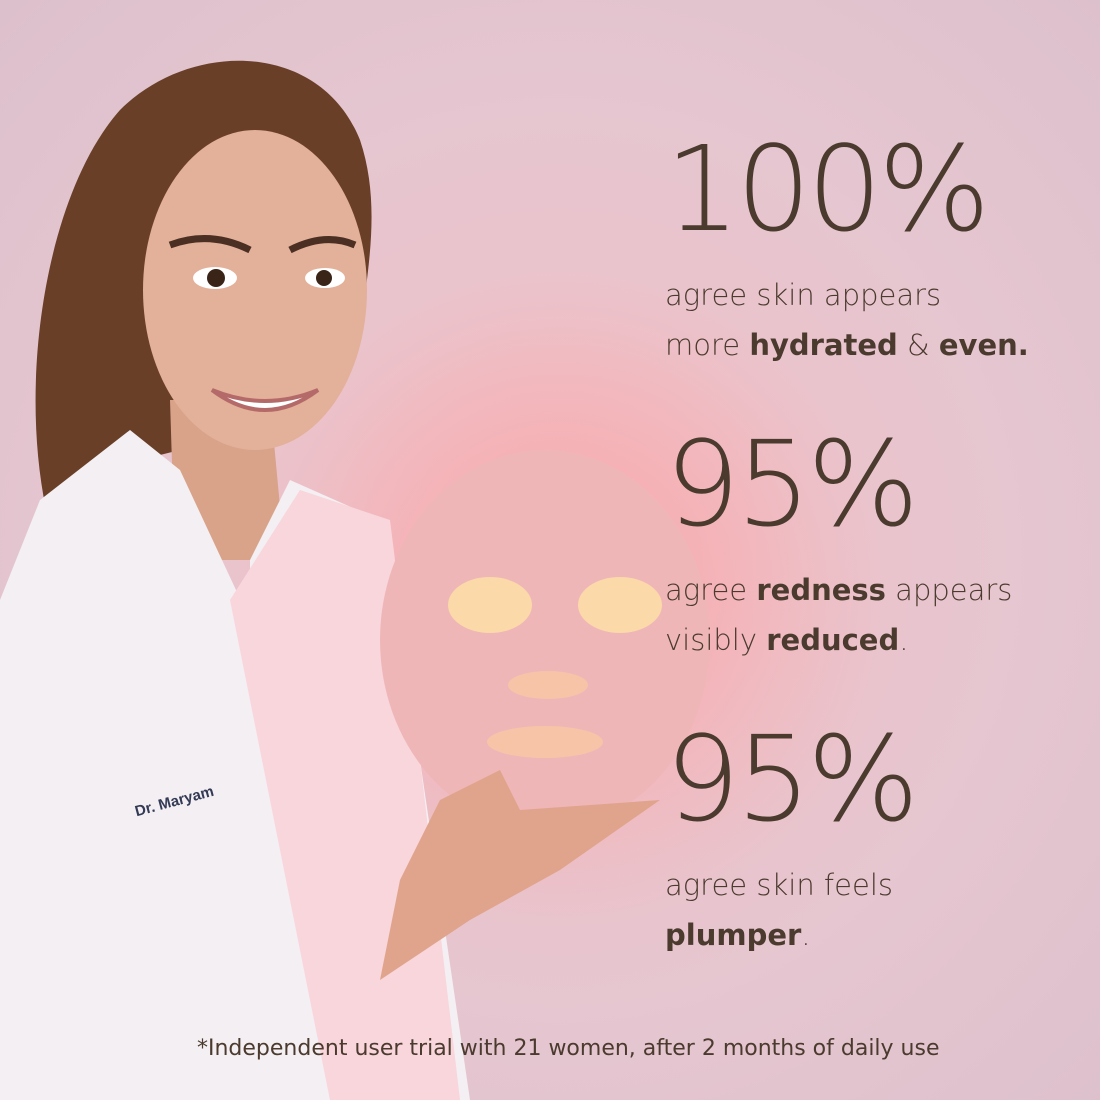 The image size is (1100, 1100). I want to click on stat-value: 100%, so click(827, 189).